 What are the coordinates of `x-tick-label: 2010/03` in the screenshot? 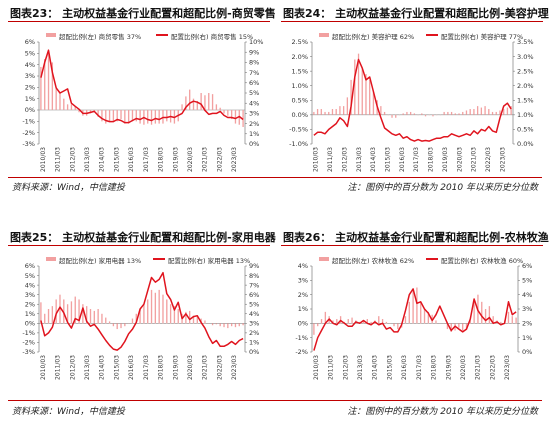 It's located at (316, 159).